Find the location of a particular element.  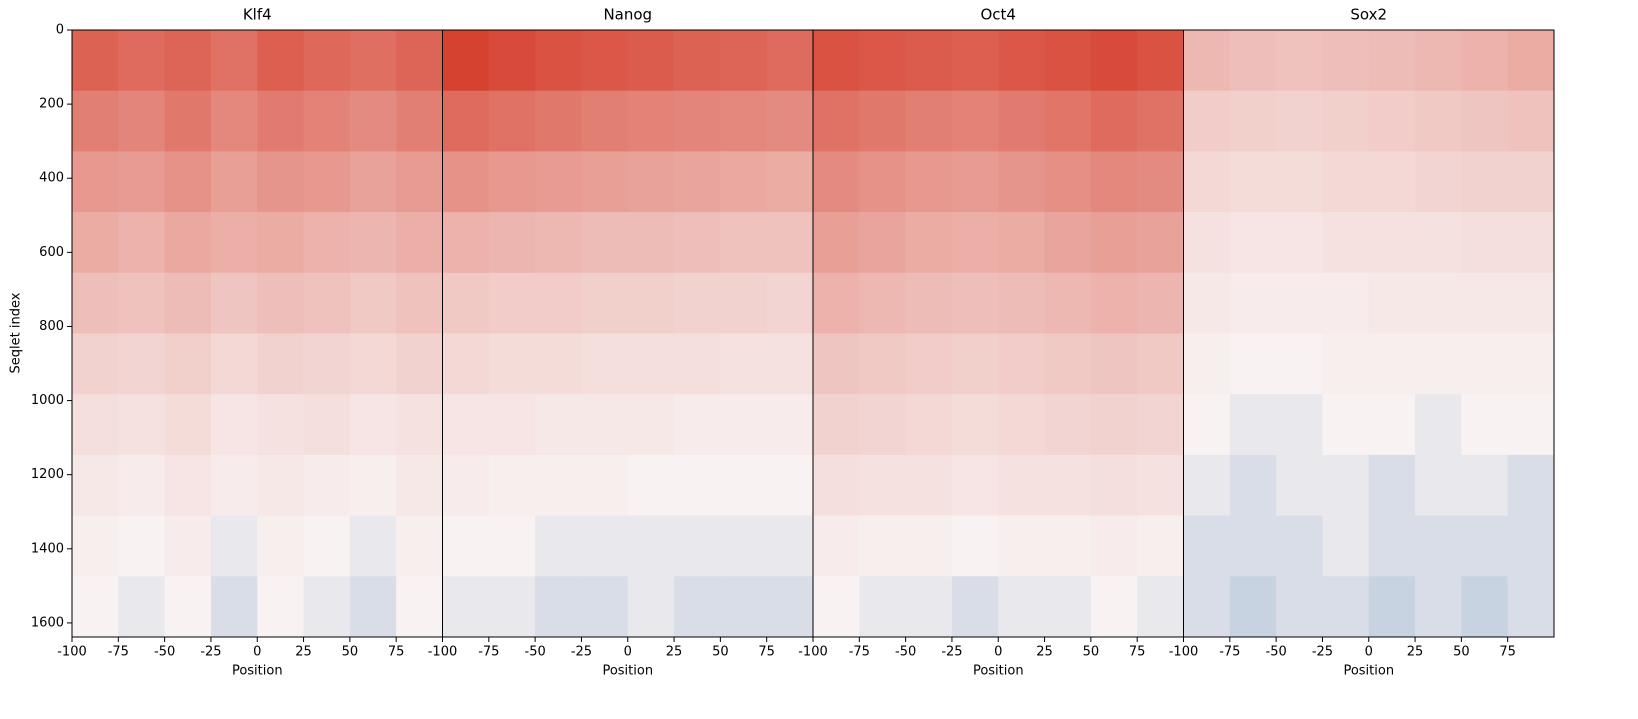

y-axis-label: Seqlet index is located at coordinates (16, 332).